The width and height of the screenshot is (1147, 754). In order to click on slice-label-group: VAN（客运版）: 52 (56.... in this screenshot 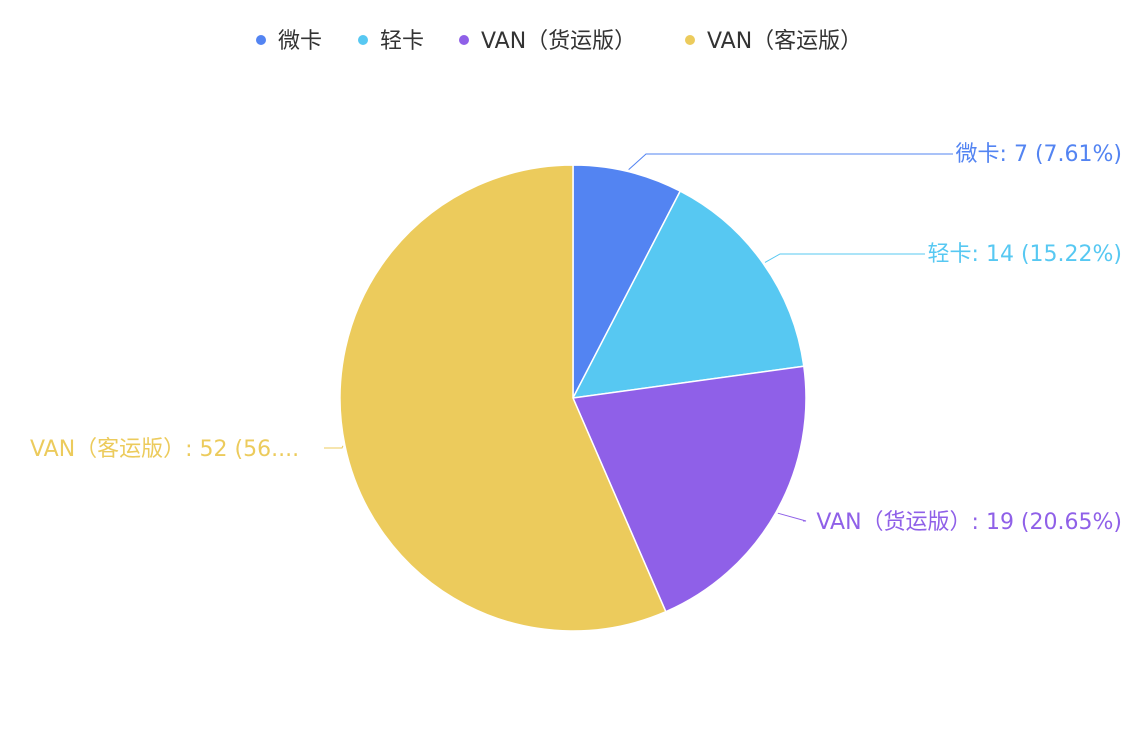, I will do `click(187, 449)`.